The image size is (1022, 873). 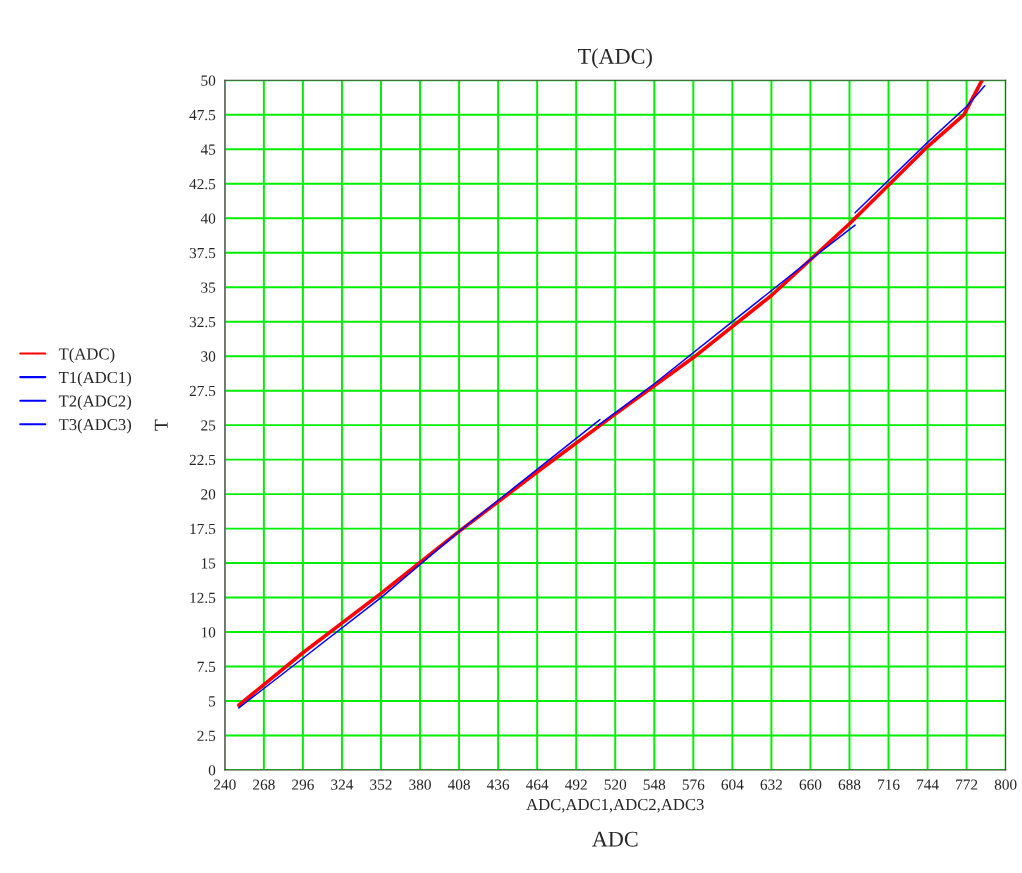 I want to click on legend-label: T(ADC), so click(x=86, y=355).